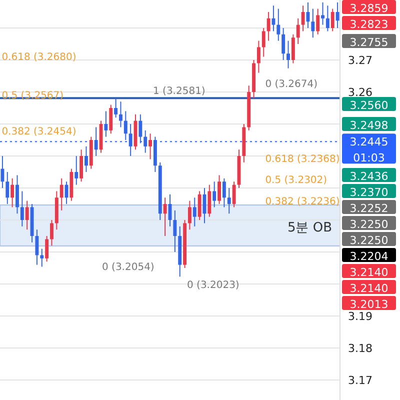 The image size is (400, 400). Describe the element at coordinates (369, 150) in the screenshot. I see `ref-line-label: 3.2445 01:03` at that location.